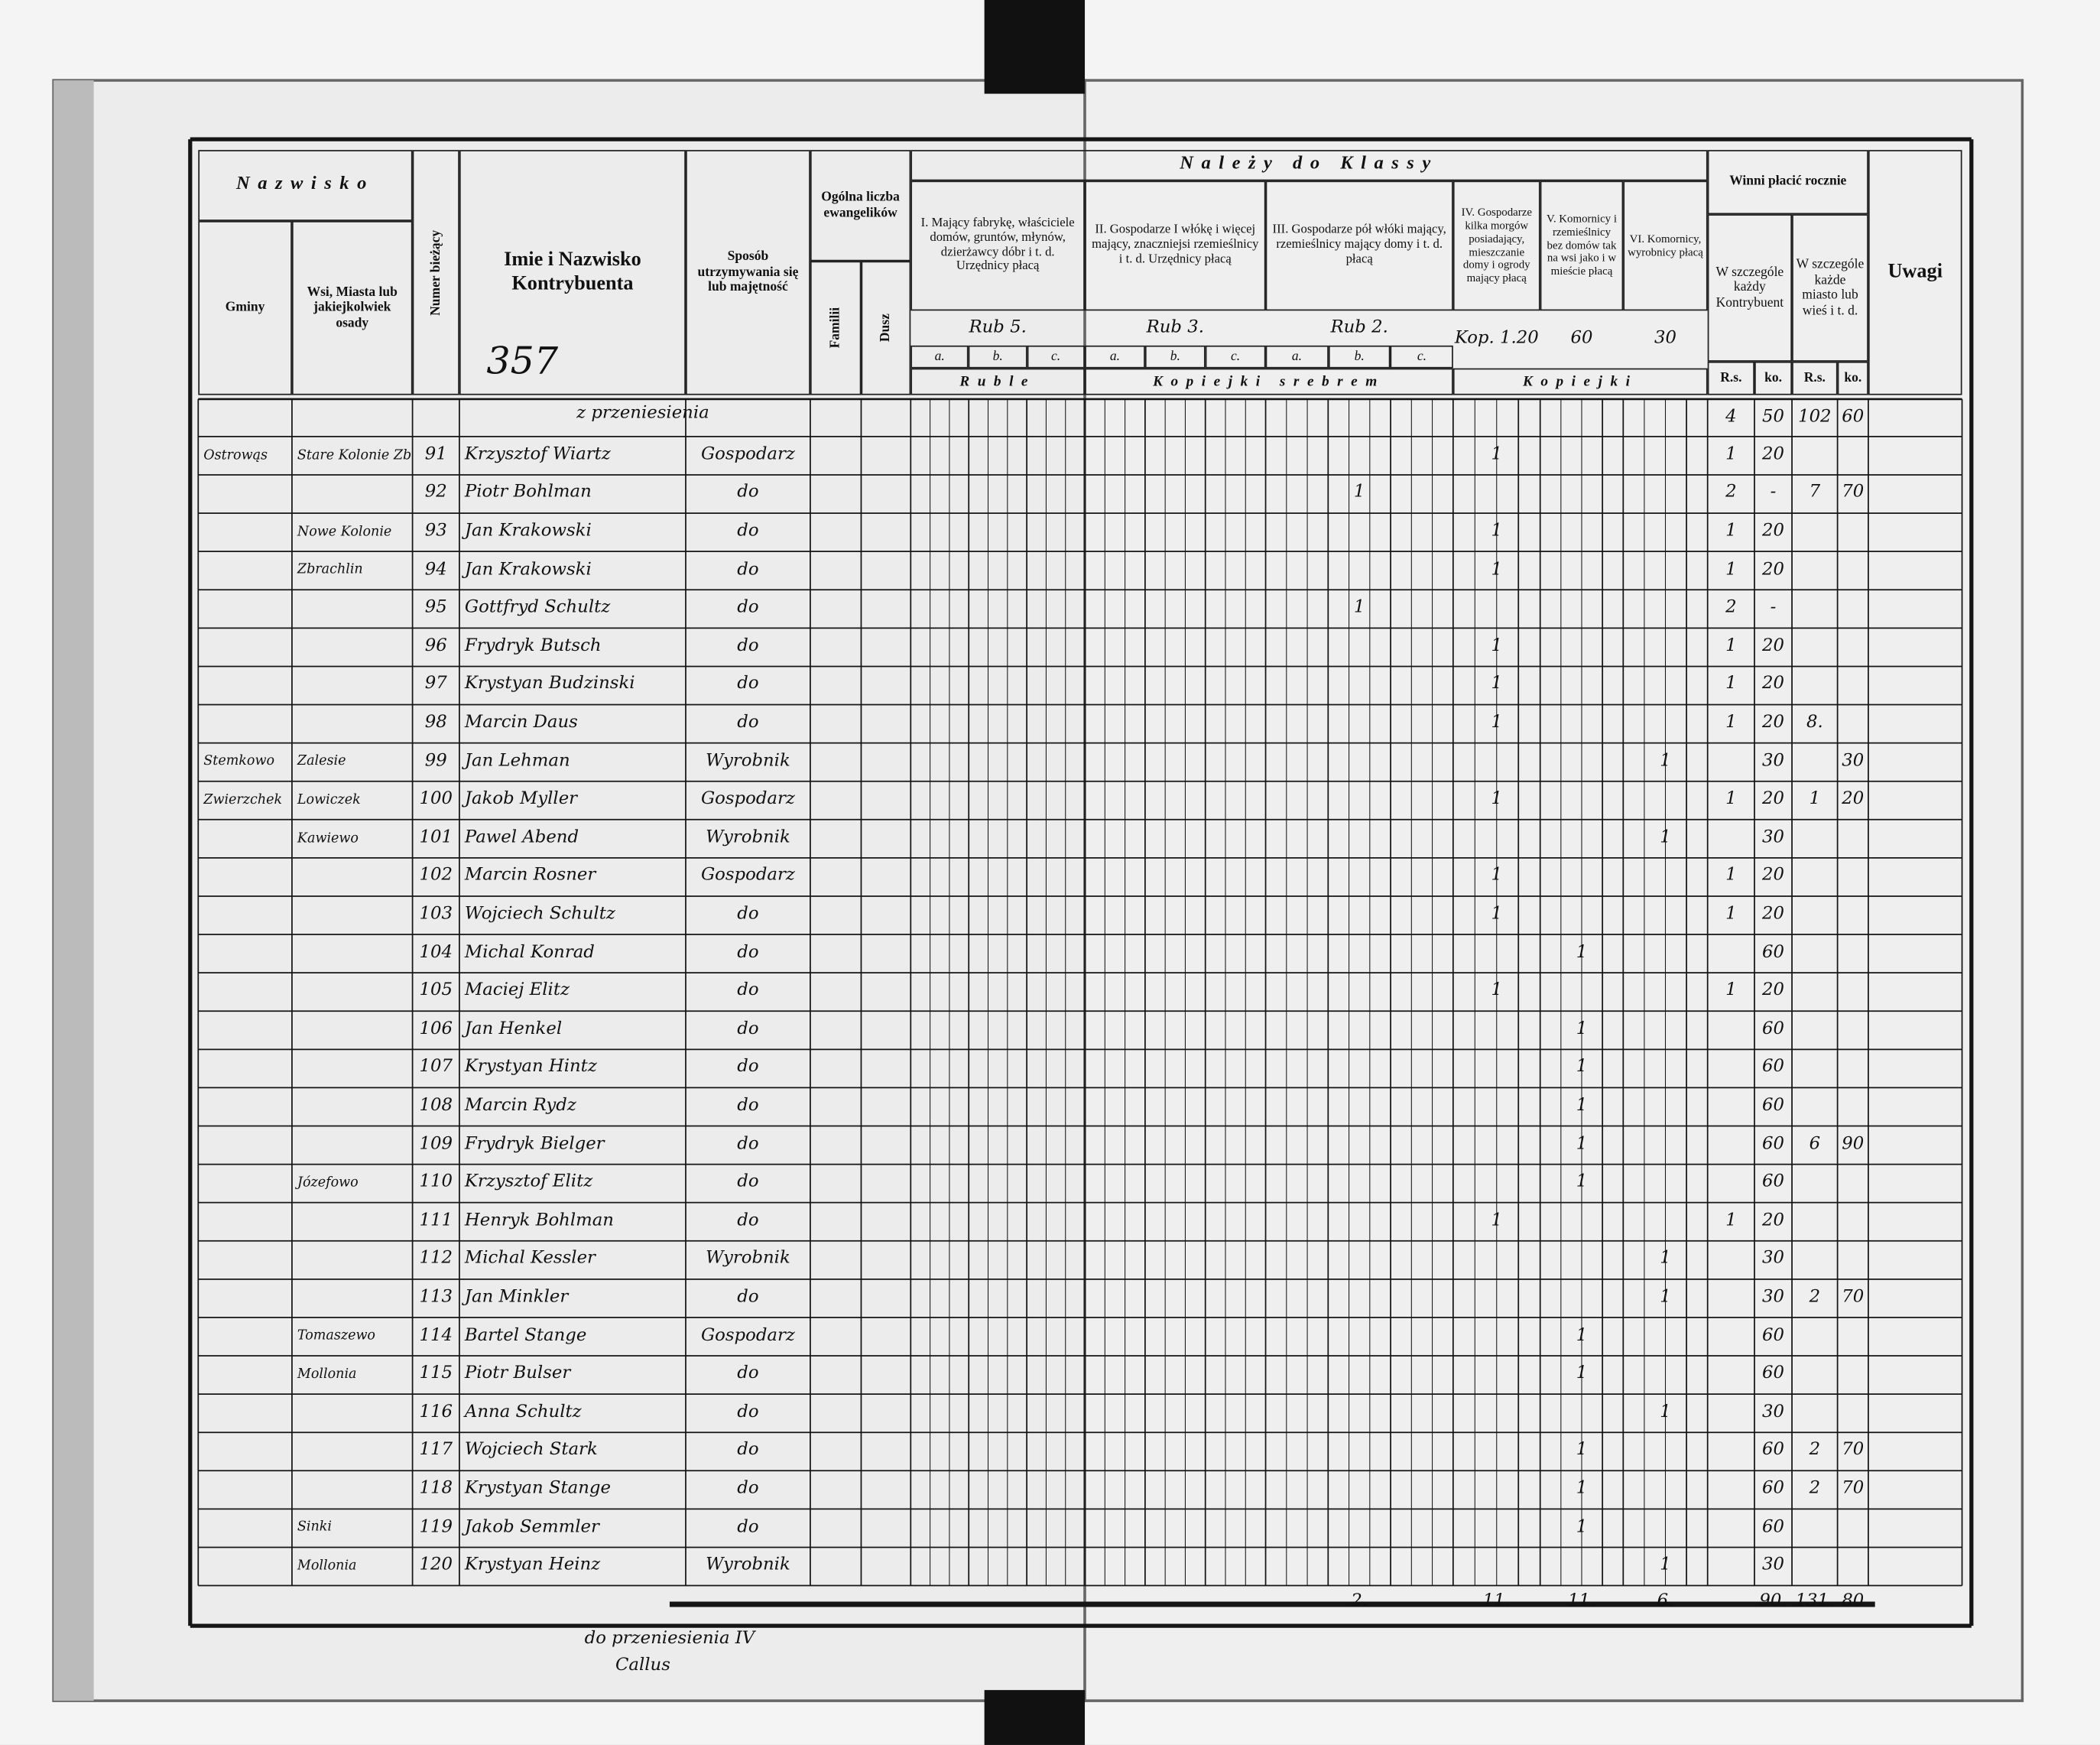  I want to click on row-no: 91, so click(436, 454).